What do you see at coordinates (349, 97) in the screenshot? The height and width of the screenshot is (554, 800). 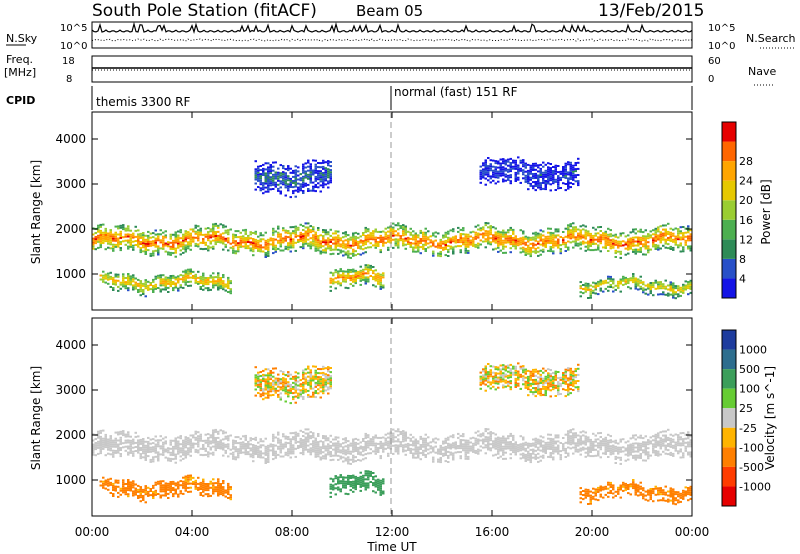 I see `cpid-panel: CPID themis 3300 RF normal (fast) 151 RF` at bounding box center [349, 97].